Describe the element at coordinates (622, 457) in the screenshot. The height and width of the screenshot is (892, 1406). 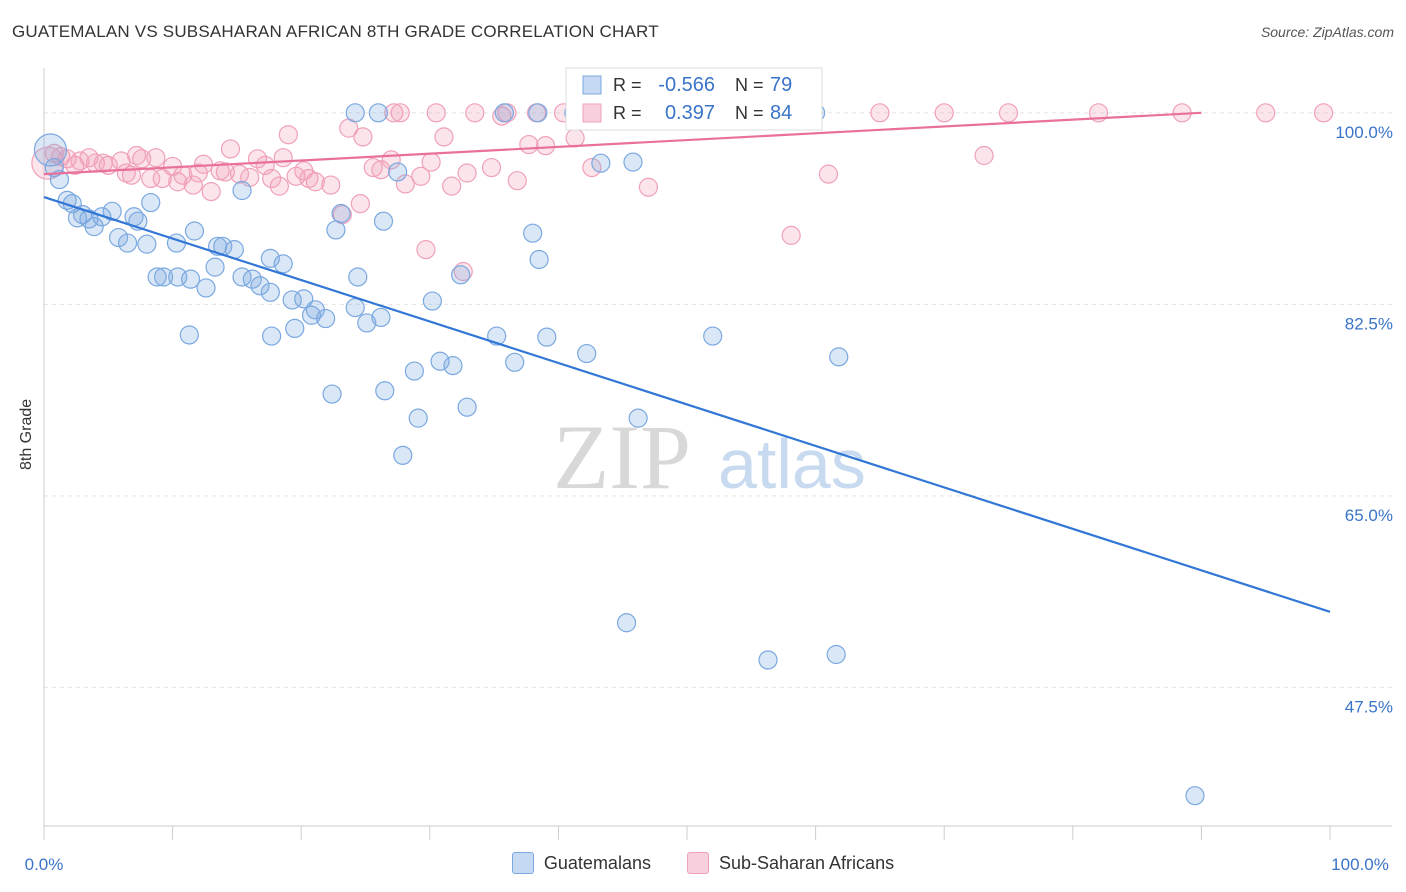
I see `watermark-zip: ZIP` at that location.